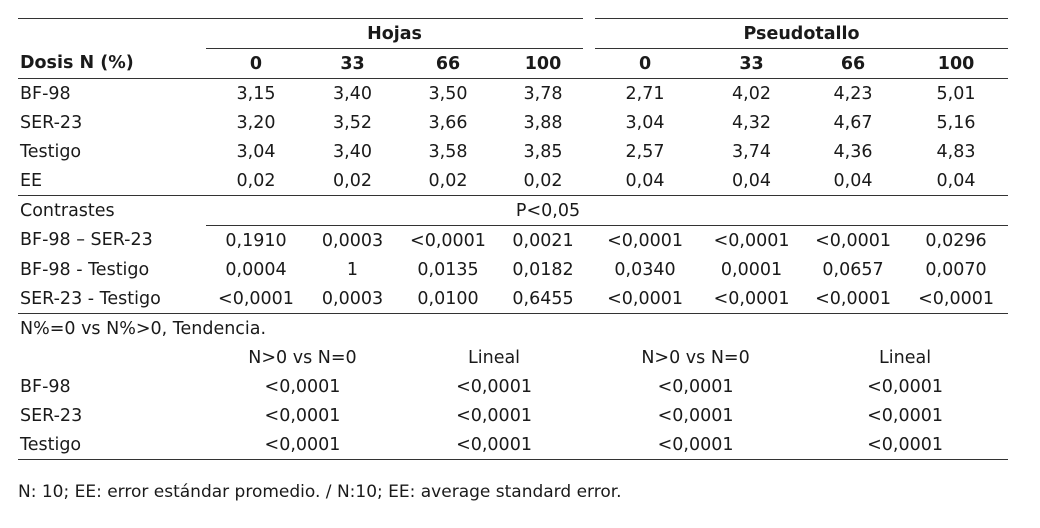 The image size is (1040, 528). What do you see at coordinates (256, 122) in the screenshot?
I see `table-cell: 3,20` at bounding box center [256, 122].